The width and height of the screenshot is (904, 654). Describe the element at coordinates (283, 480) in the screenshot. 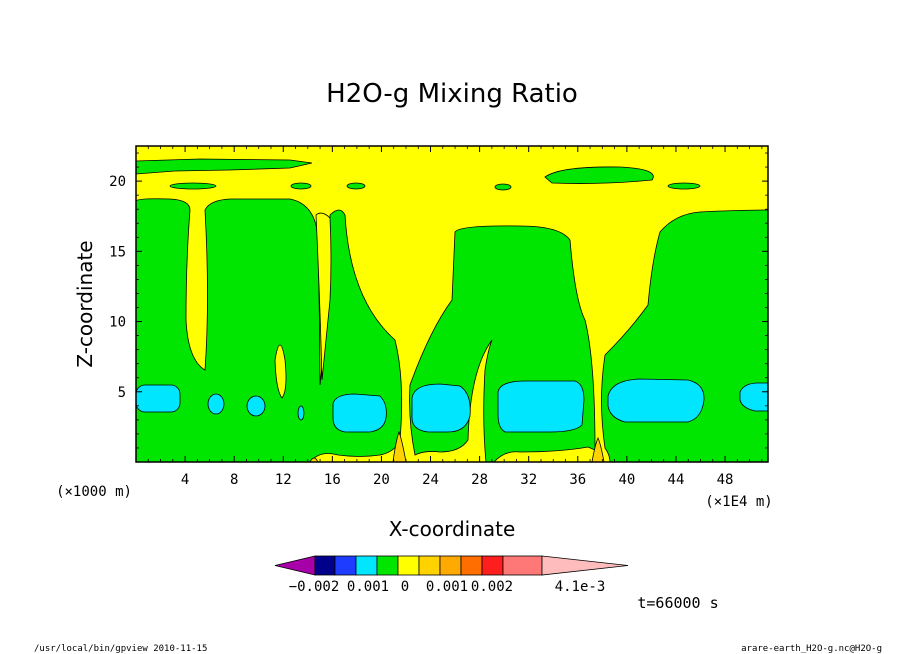

I see `x-tick-label: 12` at that location.